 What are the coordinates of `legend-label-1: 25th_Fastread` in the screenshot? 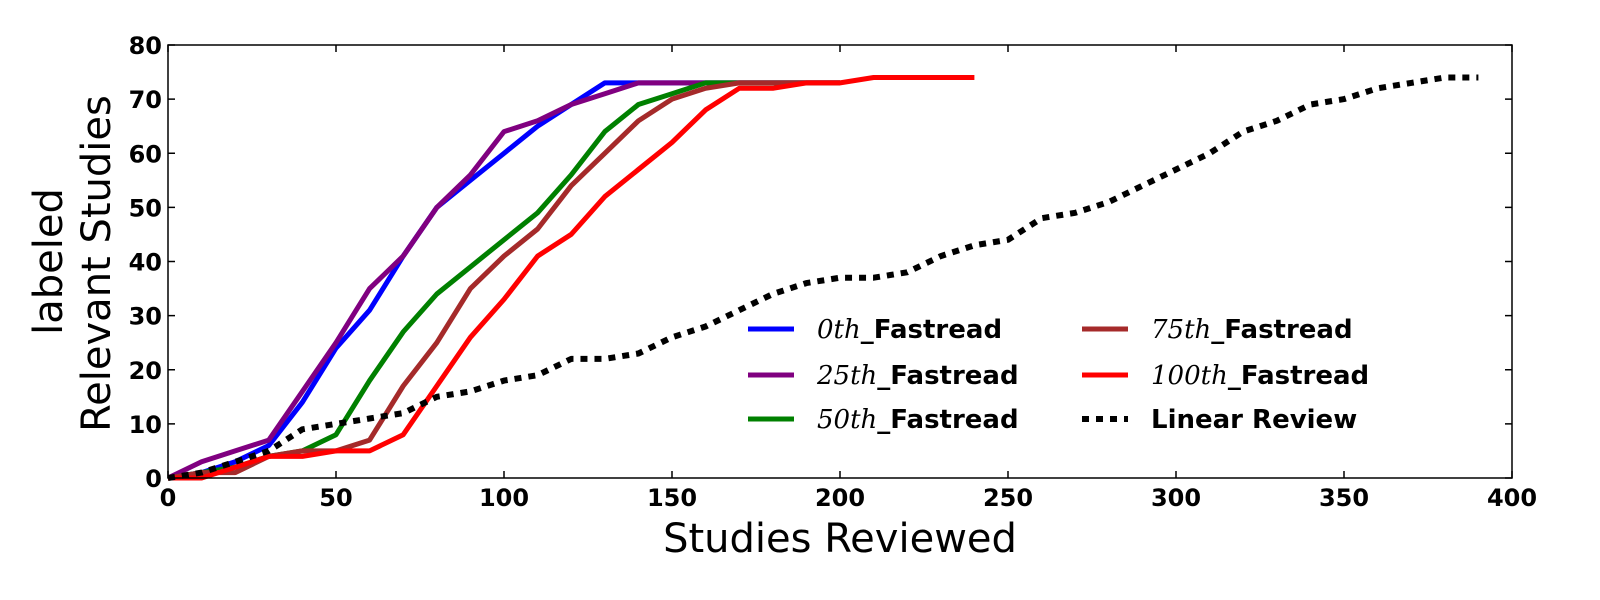 It's located at (917, 376).